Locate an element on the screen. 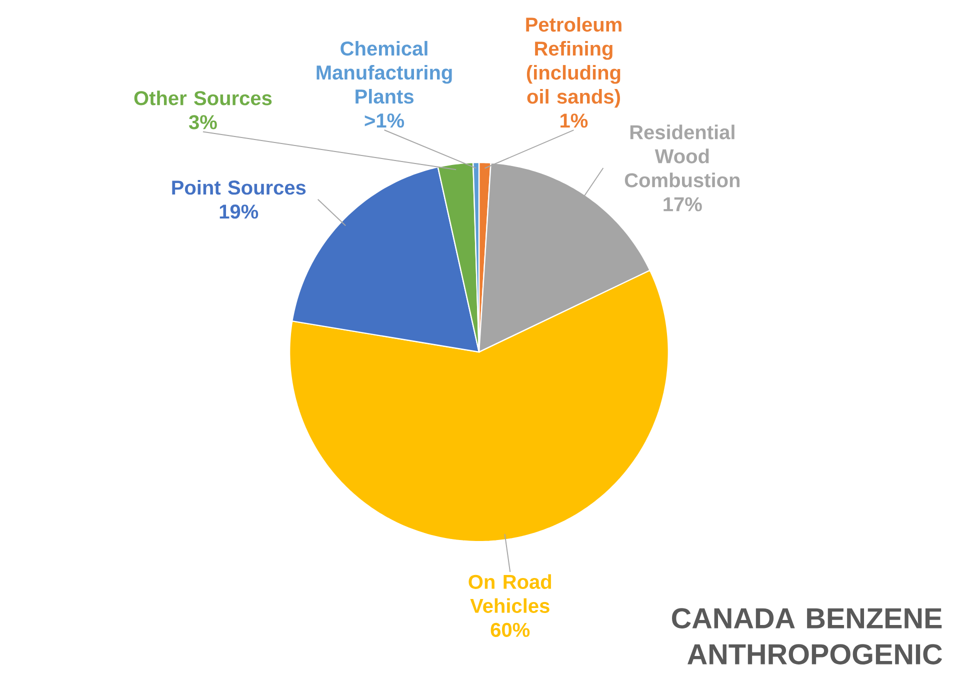  slice-label: Chemical Manufacturing Plants is located at coordinates (384, 72).